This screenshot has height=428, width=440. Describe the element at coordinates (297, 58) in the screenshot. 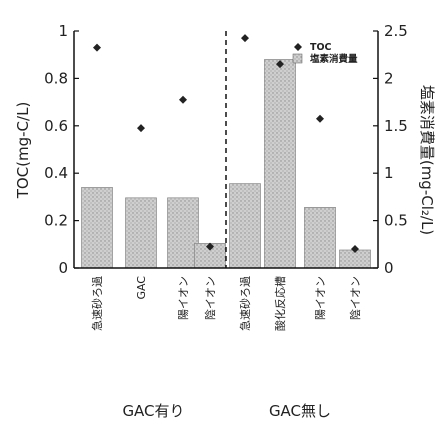

I see `legend-bar-swatch` at that location.